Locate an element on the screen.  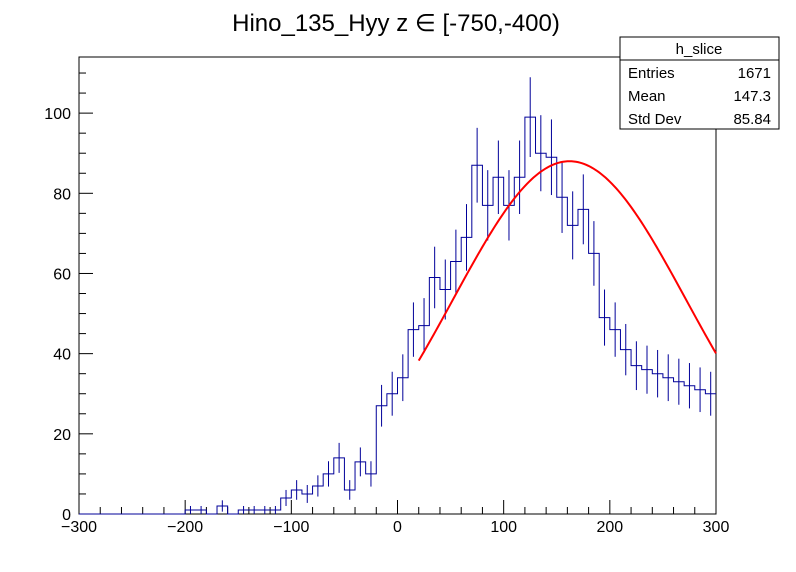
y-tick-label: 0 is located at coordinates (66, 515).